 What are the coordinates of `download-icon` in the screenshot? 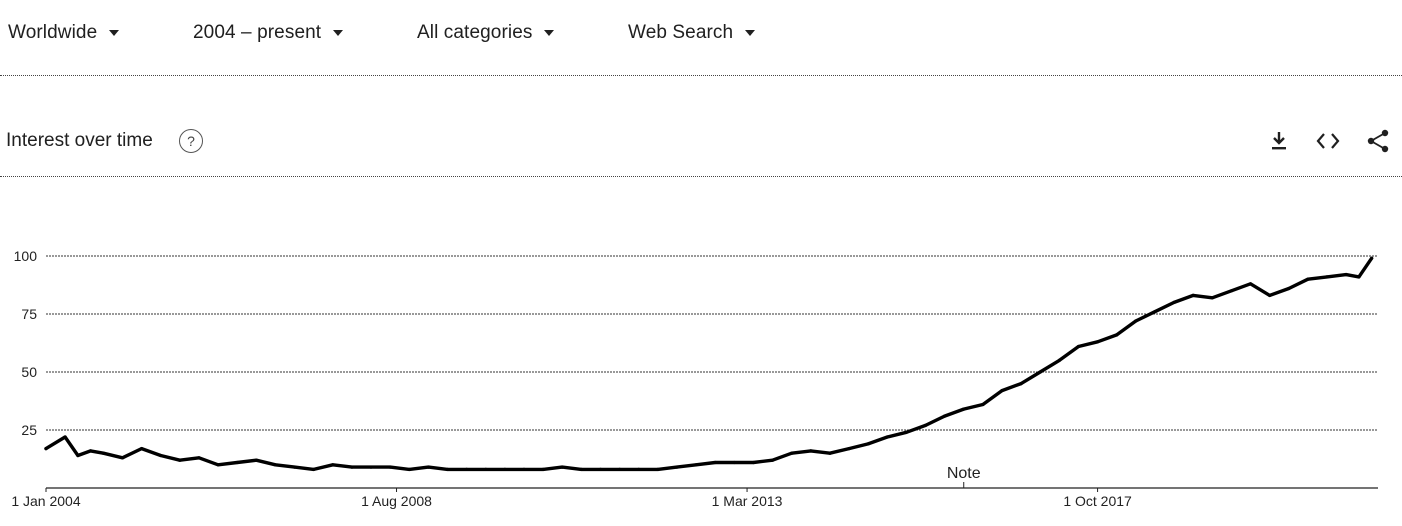 It's located at (1279, 141).